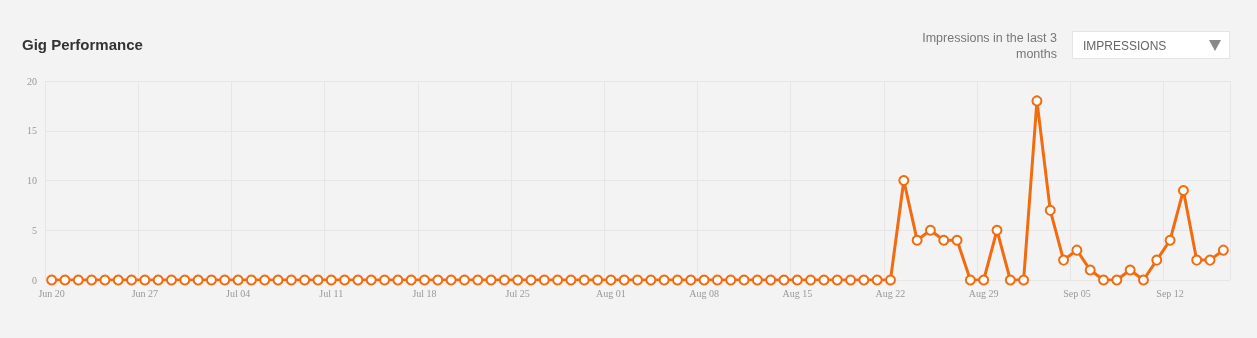 This screenshot has width=1257, height=338. Describe the element at coordinates (34, 280) in the screenshot. I see `y-tick-label: 0` at that location.